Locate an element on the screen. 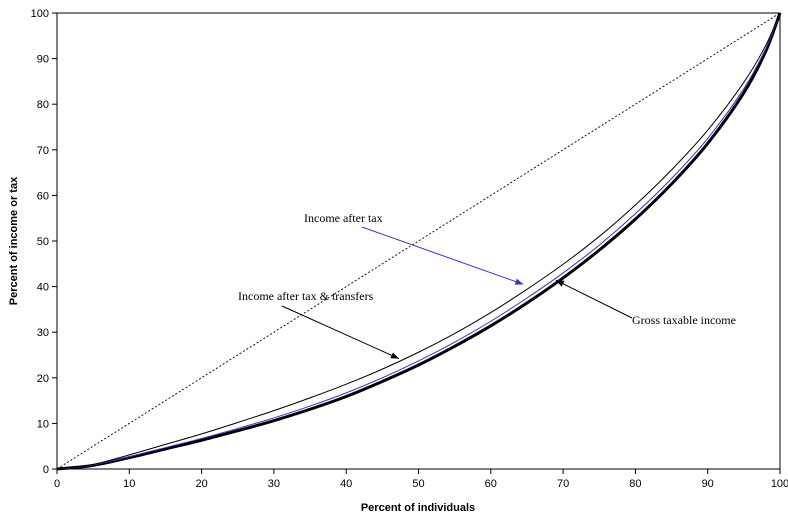 This screenshot has height=516, width=788. y-axis-title: Percent of income or tax is located at coordinates (14, 240).